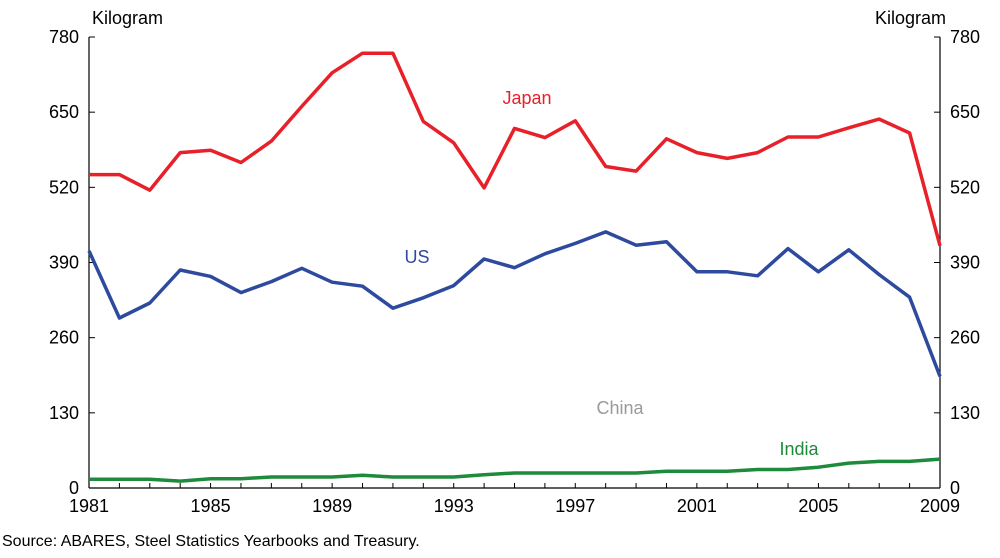  I want to click on left-y-tick-label: 780, so click(64, 37).